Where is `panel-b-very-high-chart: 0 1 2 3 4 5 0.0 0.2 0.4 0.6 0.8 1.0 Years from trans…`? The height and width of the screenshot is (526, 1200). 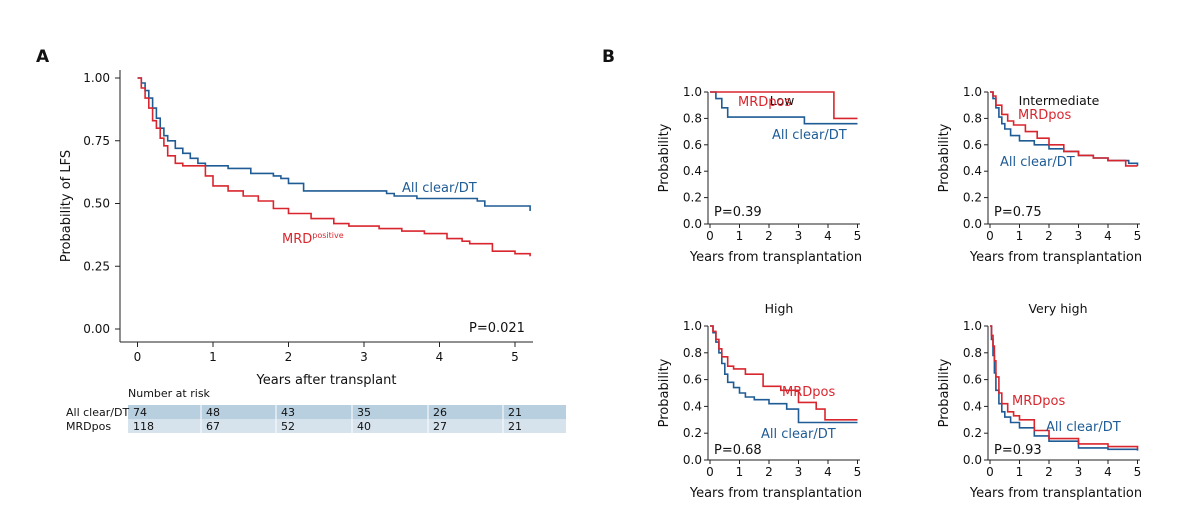 panel-b-very-high-chart: 0 1 2 3 4 5 0.0 0.2 0.4 0.6 0.8 1.0 Years from trans… is located at coordinates (1039, 410).